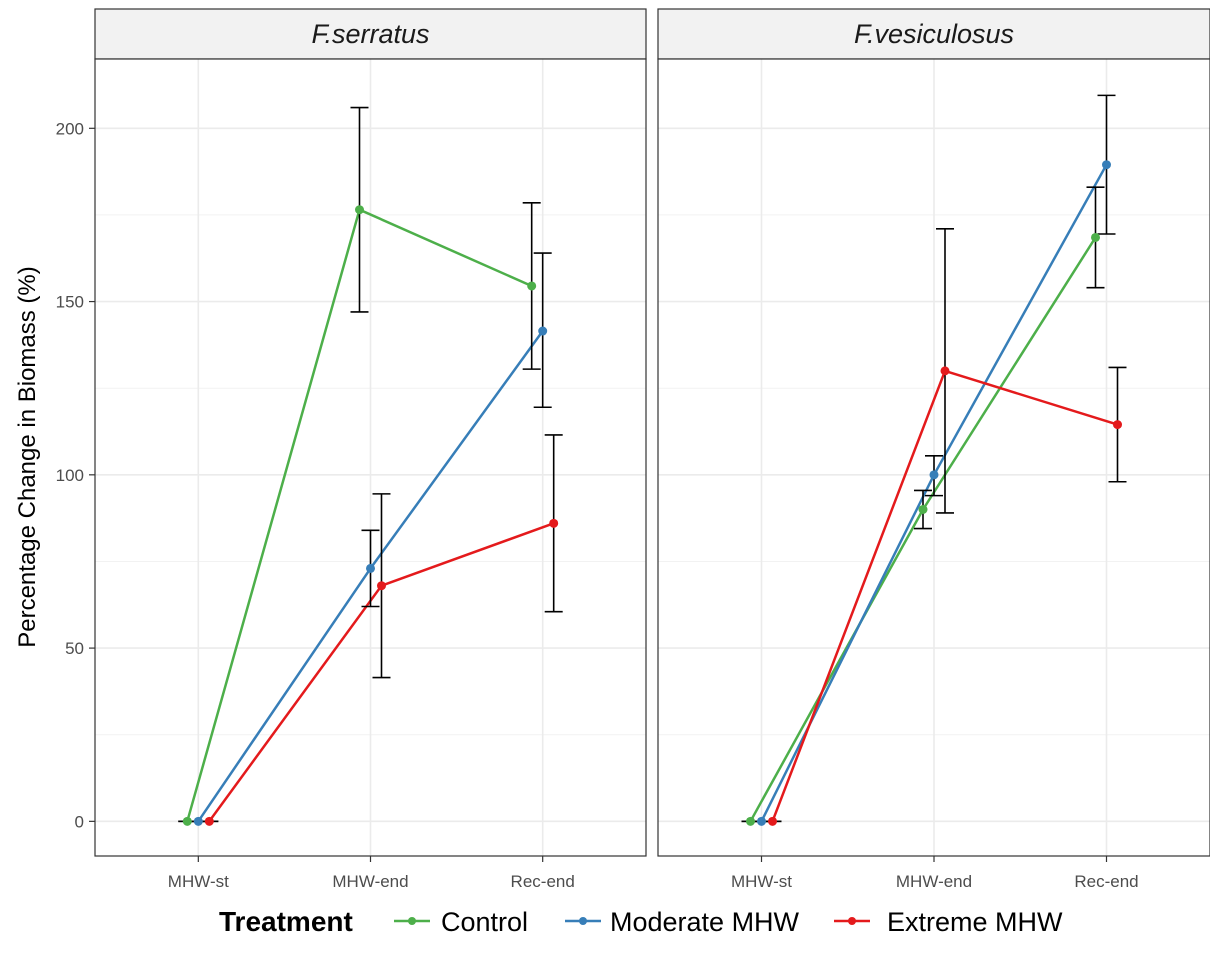 The image size is (1210, 961). I want to click on legend-item-control: Control, so click(461, 922).